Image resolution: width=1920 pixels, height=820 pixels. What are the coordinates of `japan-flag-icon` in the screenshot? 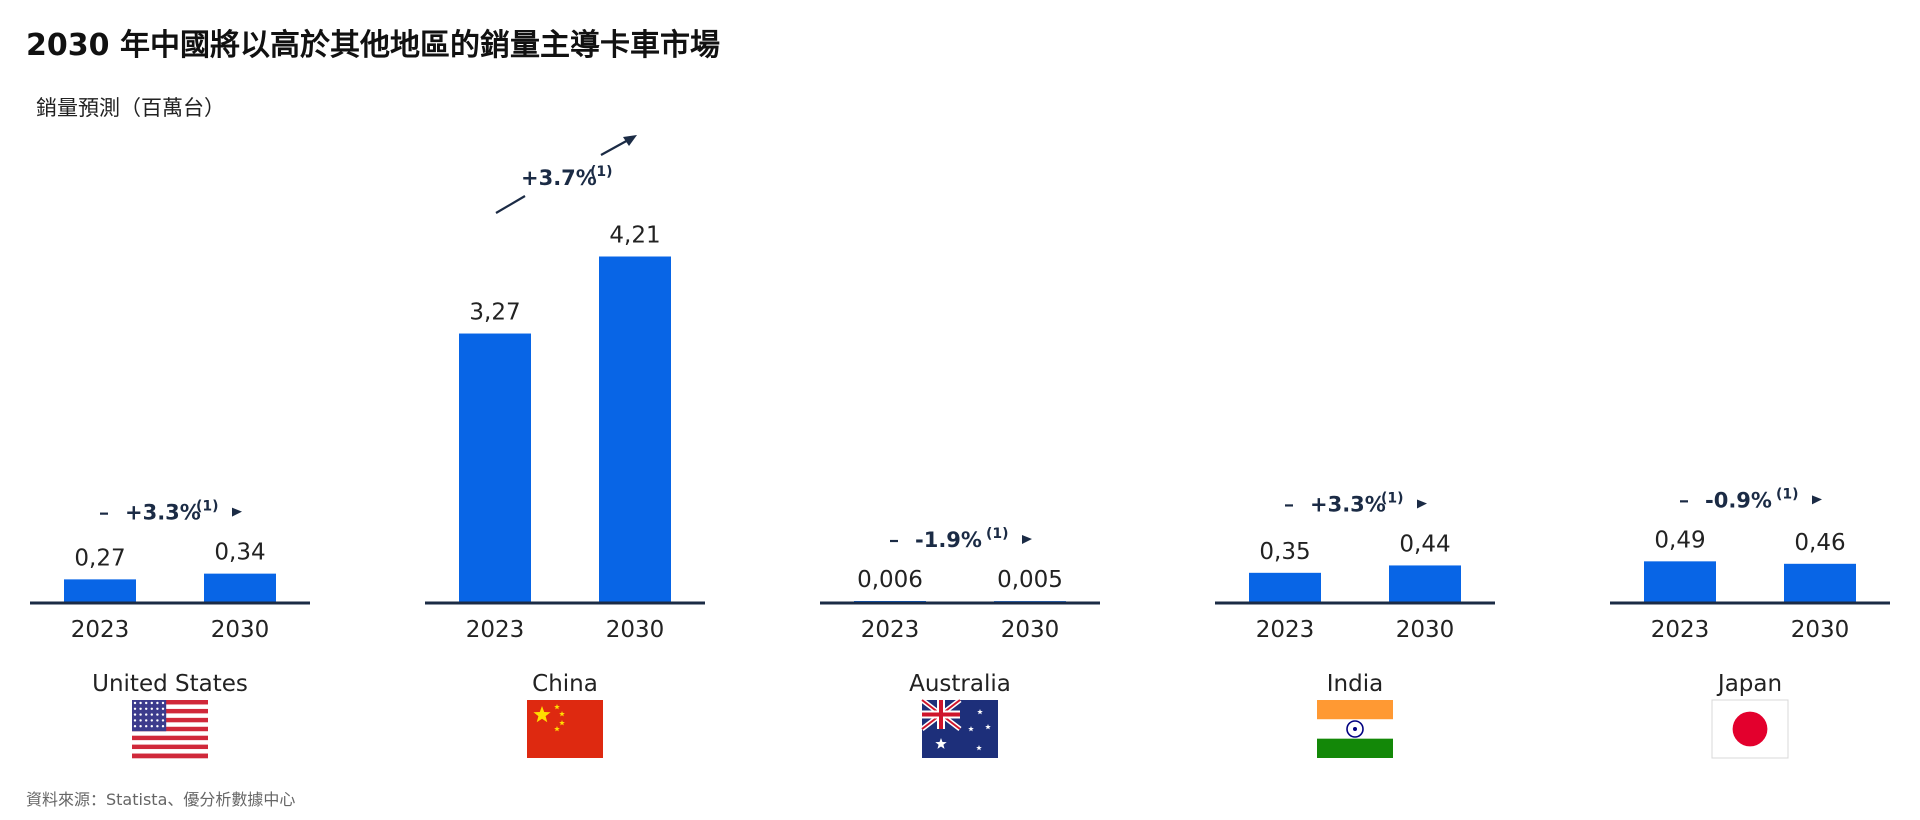 It's located at (1750, 729).